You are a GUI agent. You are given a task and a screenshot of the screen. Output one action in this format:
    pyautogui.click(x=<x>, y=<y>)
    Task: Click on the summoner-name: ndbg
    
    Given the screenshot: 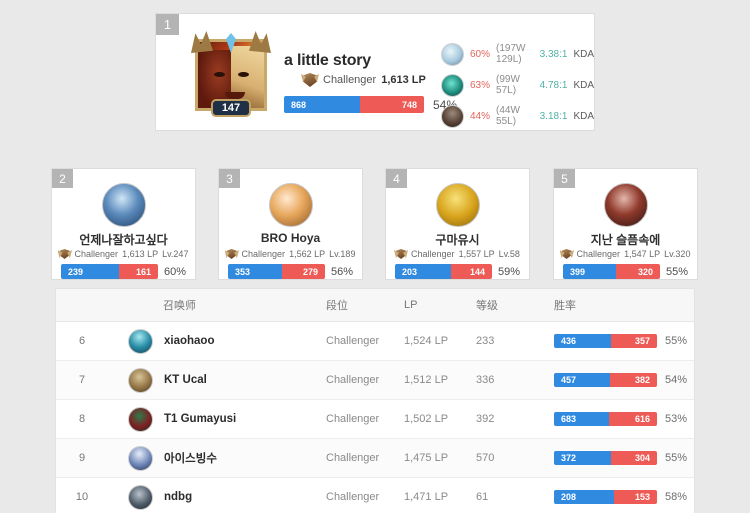 What is the action you would take?
    pyautogui.click(x=178, y=497)
    